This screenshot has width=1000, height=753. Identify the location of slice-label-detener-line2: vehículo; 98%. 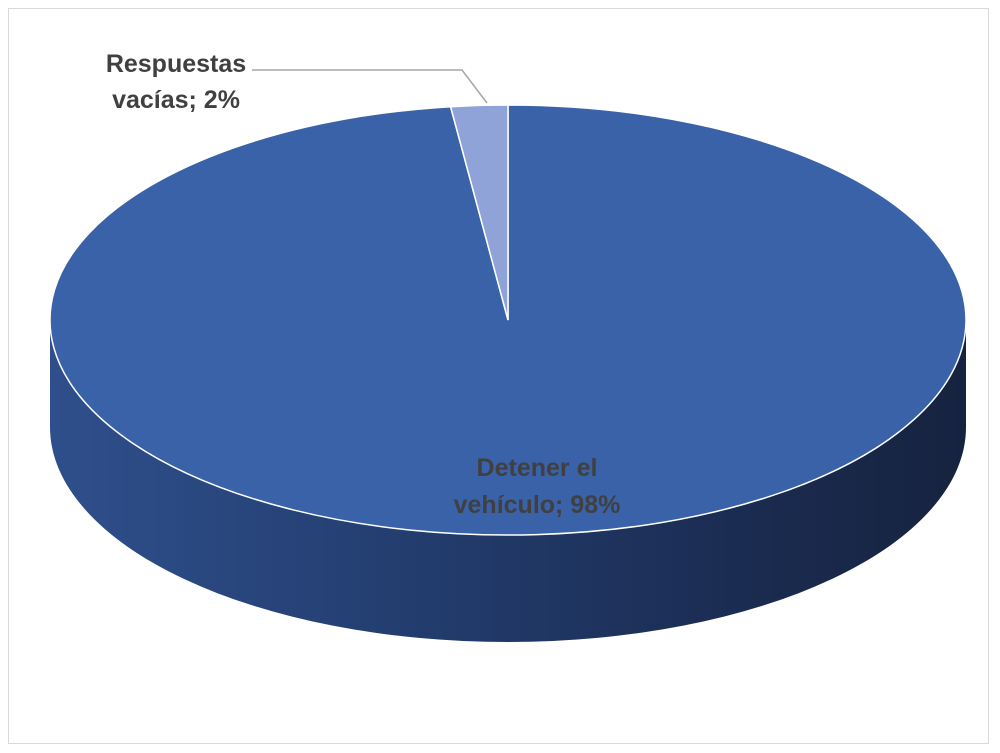
(537, 505).